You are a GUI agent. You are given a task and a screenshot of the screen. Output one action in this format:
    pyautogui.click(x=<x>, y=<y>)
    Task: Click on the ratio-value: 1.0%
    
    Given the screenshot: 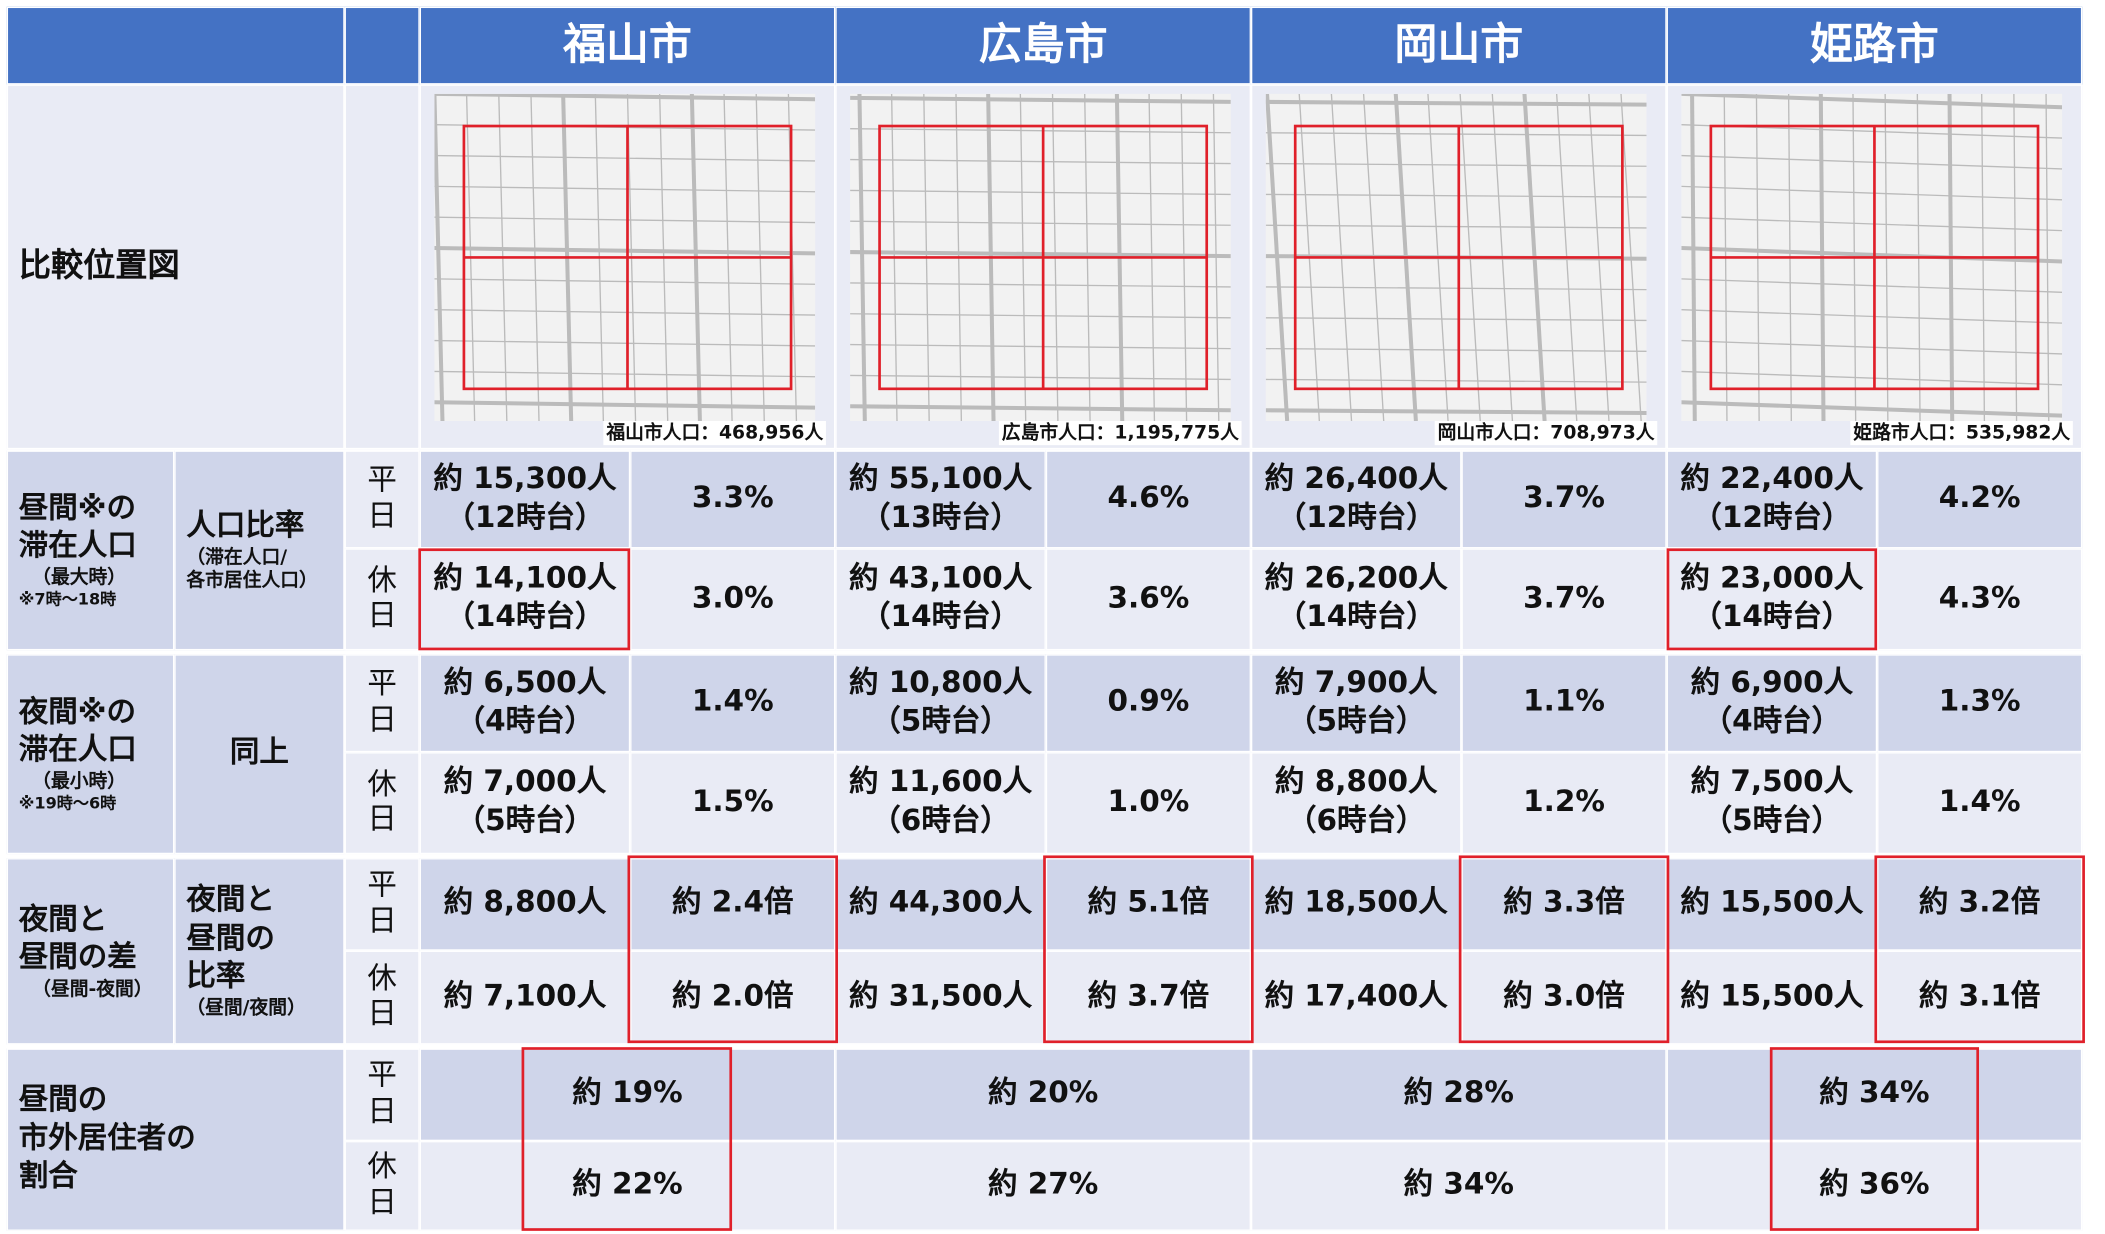 What is the action you would take?
    pyautogui.click(x=1148, y=802)
    